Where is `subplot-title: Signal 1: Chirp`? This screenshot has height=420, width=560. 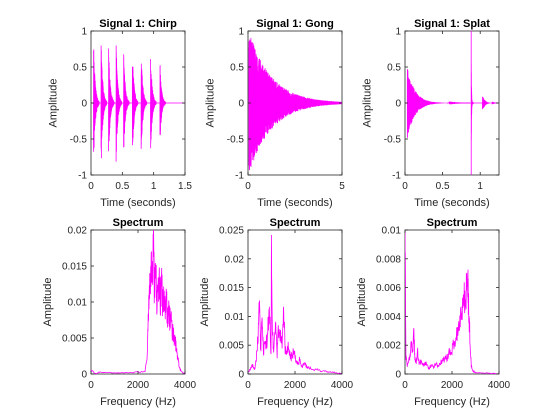
subplot-title: Signal 1: Chirp is located at coordinates (138, 24).